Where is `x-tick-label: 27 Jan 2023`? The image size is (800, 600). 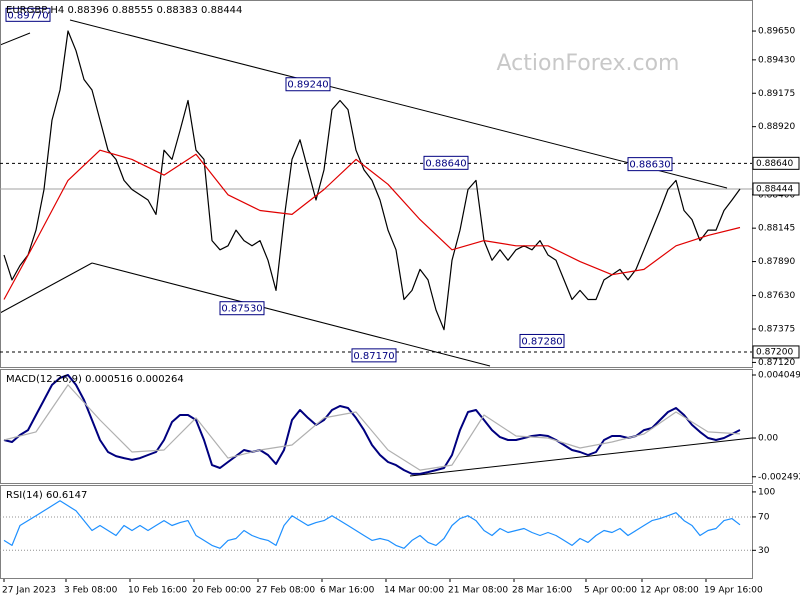 x-tick-label: 27 Jan 2023 is located at coordinates (29, 591).